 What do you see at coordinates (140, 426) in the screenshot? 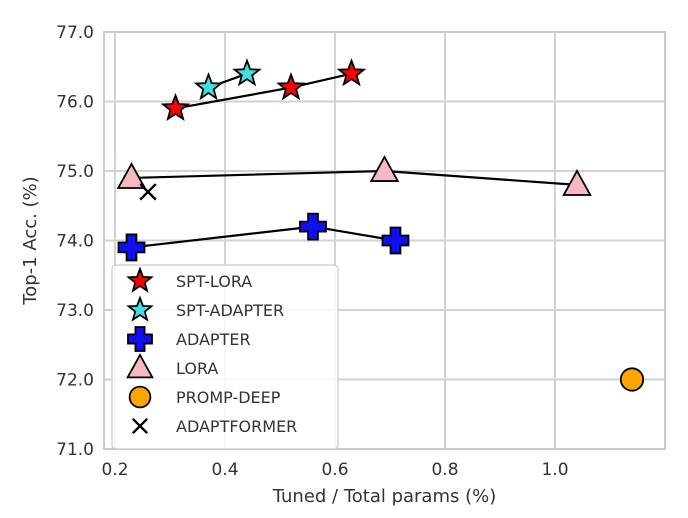
I see `legend-marker-adaptformer` at bounding box center [140, 426].